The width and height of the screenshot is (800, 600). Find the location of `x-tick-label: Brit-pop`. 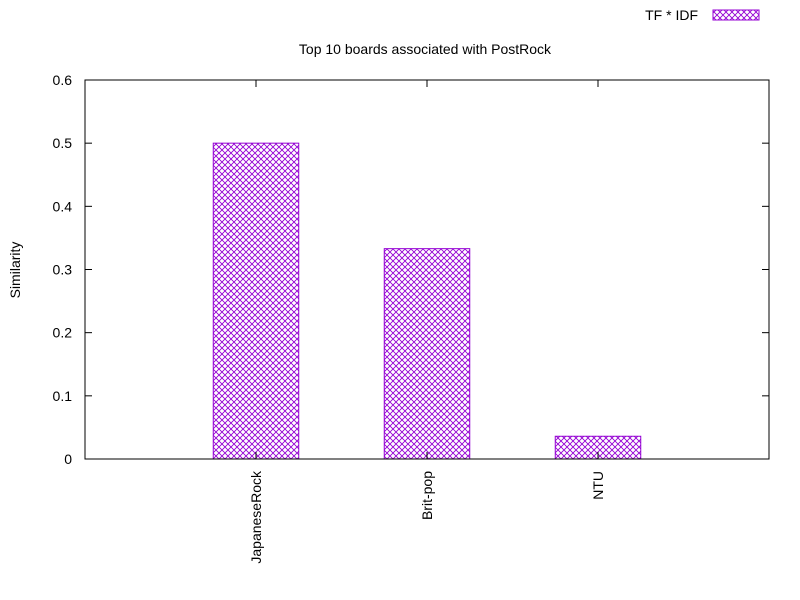

x-tick-label: Brit-pop is located at coordinates (427, 495).